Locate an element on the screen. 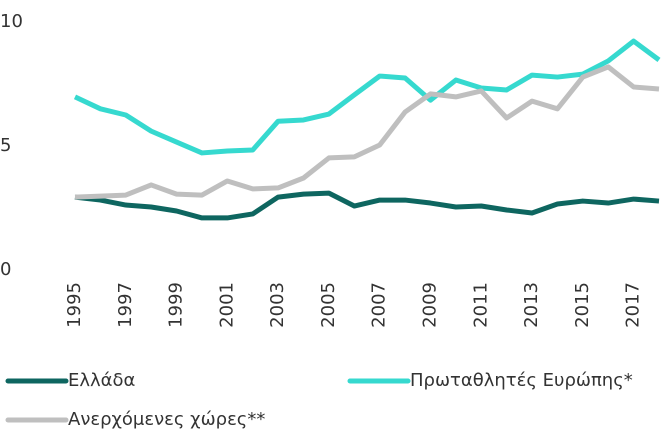  x-tick-label: 2005 is located at coordinates (328, 305).